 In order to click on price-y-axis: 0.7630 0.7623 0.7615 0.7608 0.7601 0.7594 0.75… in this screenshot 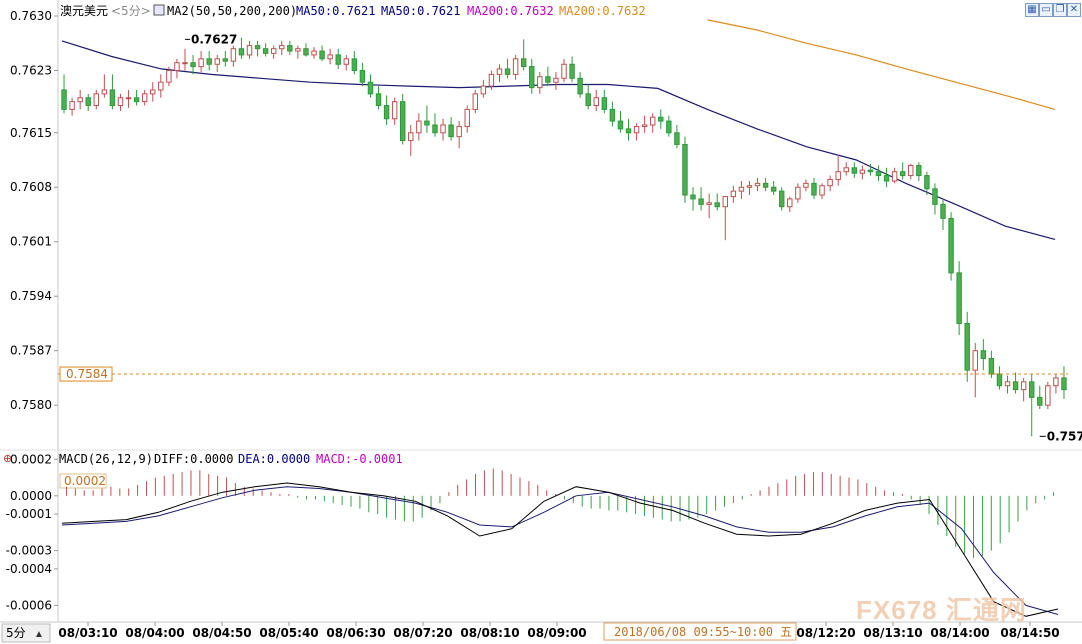, I will do `click(34, 210)`.